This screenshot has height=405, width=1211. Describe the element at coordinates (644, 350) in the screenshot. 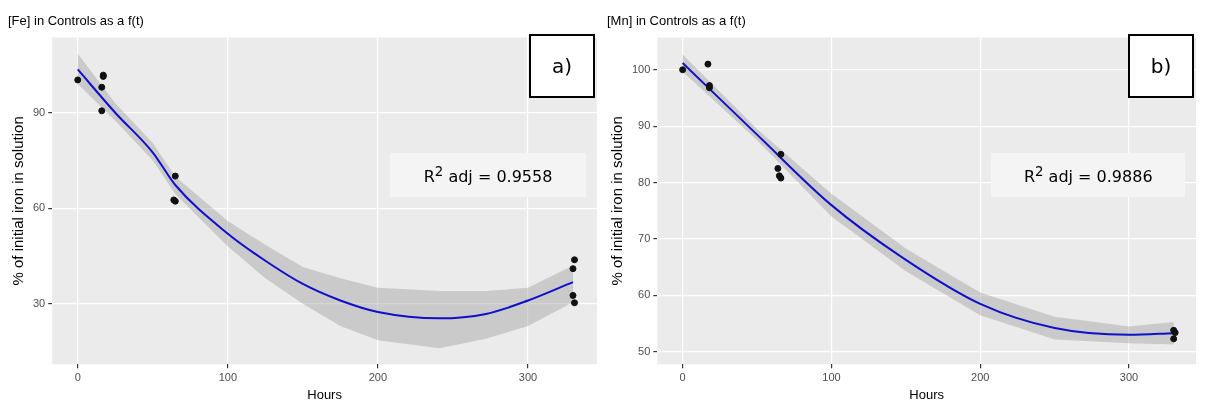

I see `y-tick-label: 50` at that location.